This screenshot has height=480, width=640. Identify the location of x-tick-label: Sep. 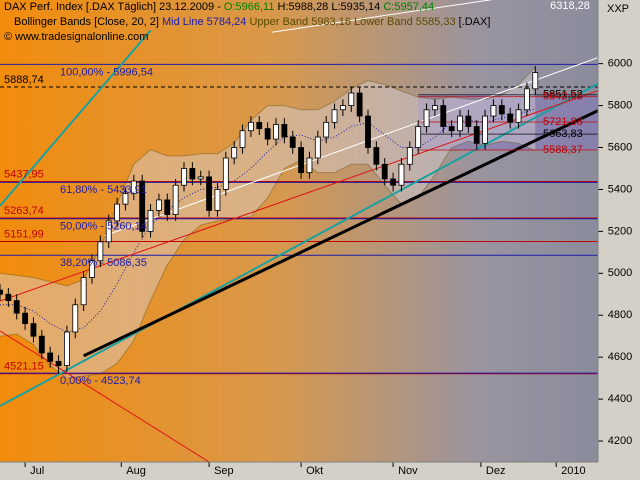
(224, 471).